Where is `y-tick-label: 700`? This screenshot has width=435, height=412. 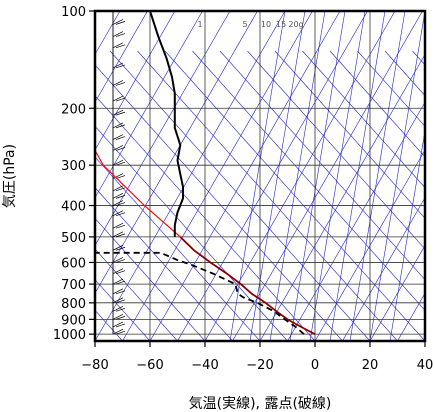
y-tick-label: 700 is located at coordinates (73, 285).